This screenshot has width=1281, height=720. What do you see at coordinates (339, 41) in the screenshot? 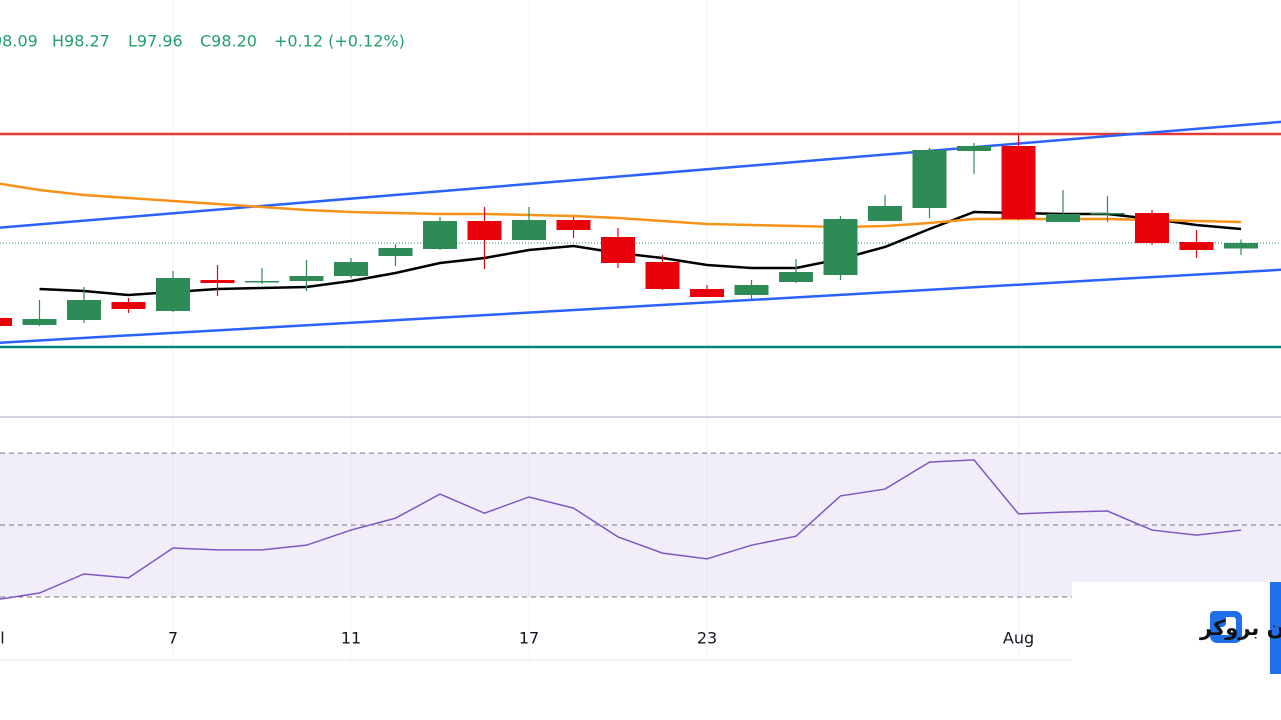
I see `header-change: +0.12 (+0.12%)` at bounding box center [339, 41].